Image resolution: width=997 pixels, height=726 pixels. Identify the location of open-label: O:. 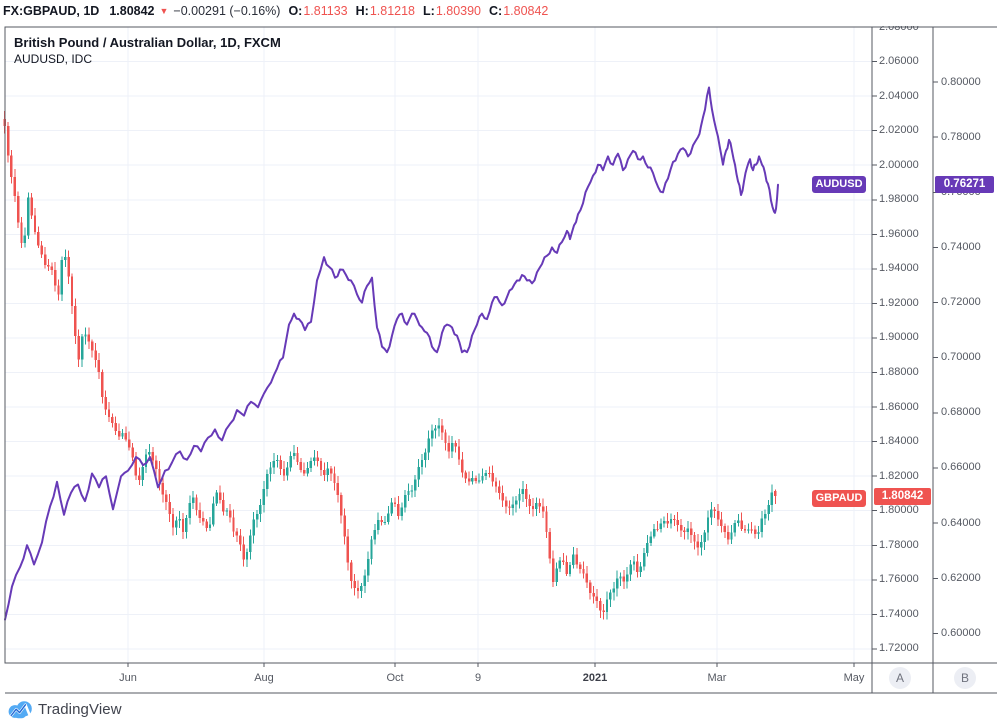
(295, 11).